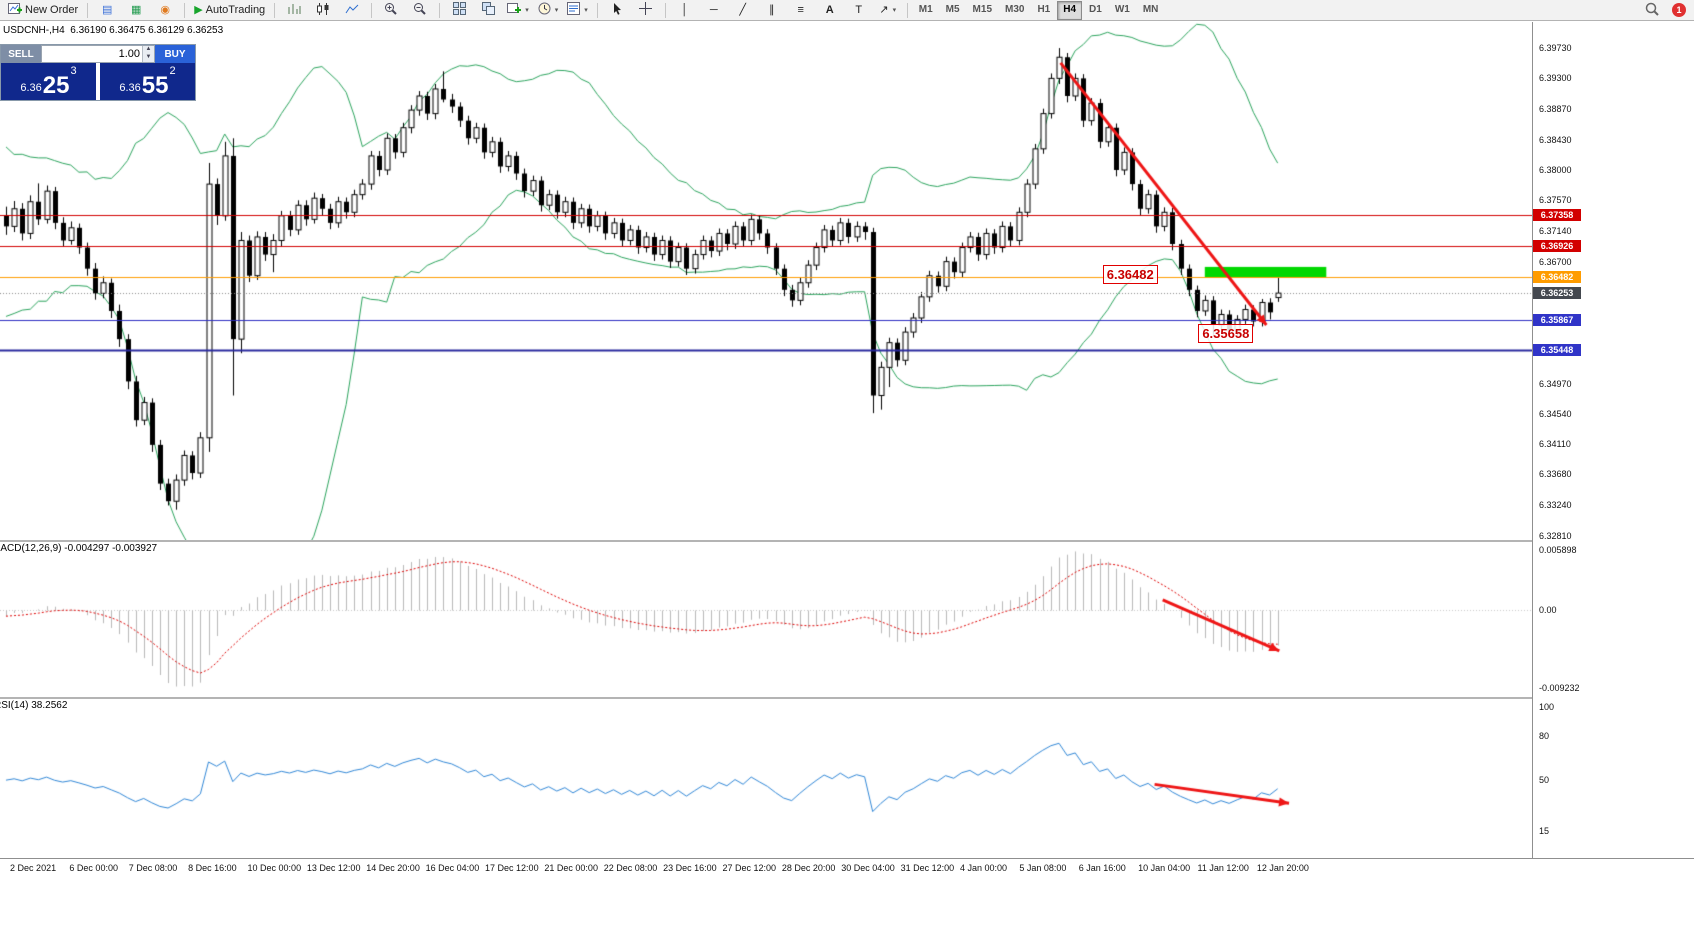  I want to click on time-axis-label: 6 Dec 00:00, so click(93, 868).